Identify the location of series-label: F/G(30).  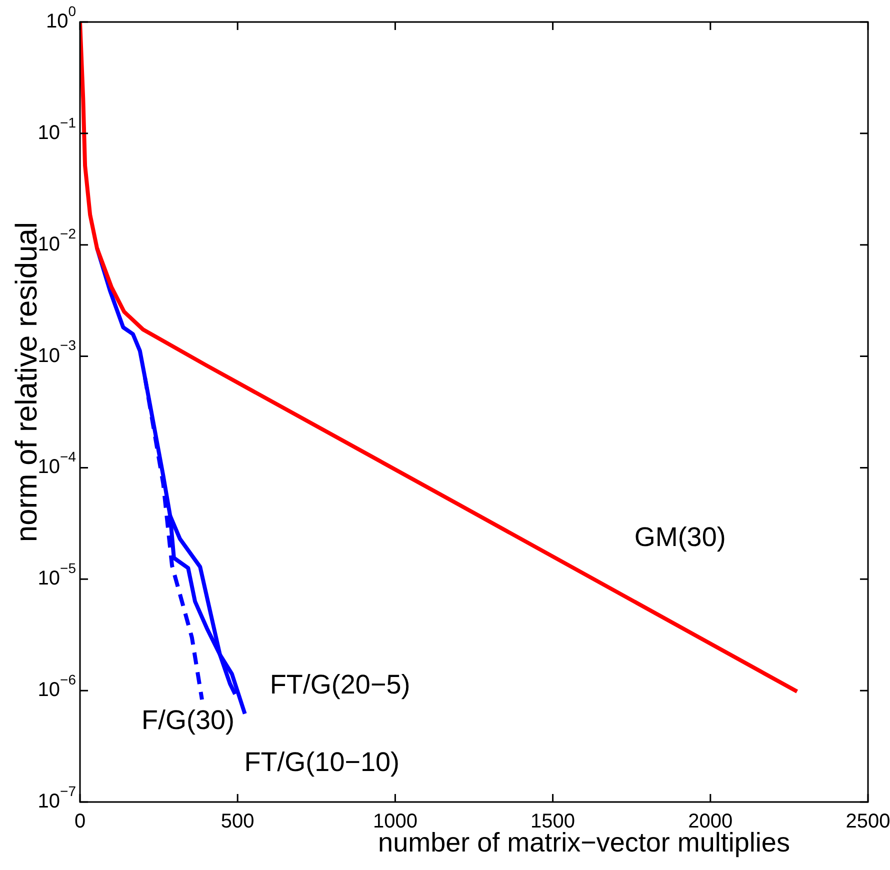
(187, 720).